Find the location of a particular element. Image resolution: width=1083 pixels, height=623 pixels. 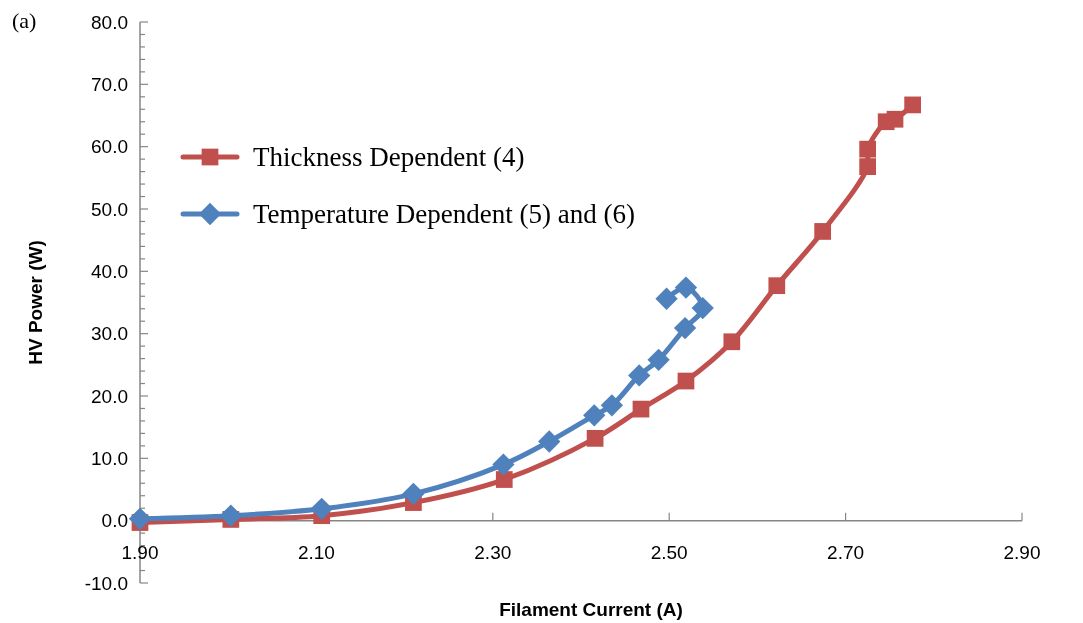

y-tick-label: 10.0 is located at coordinates (109, 458).